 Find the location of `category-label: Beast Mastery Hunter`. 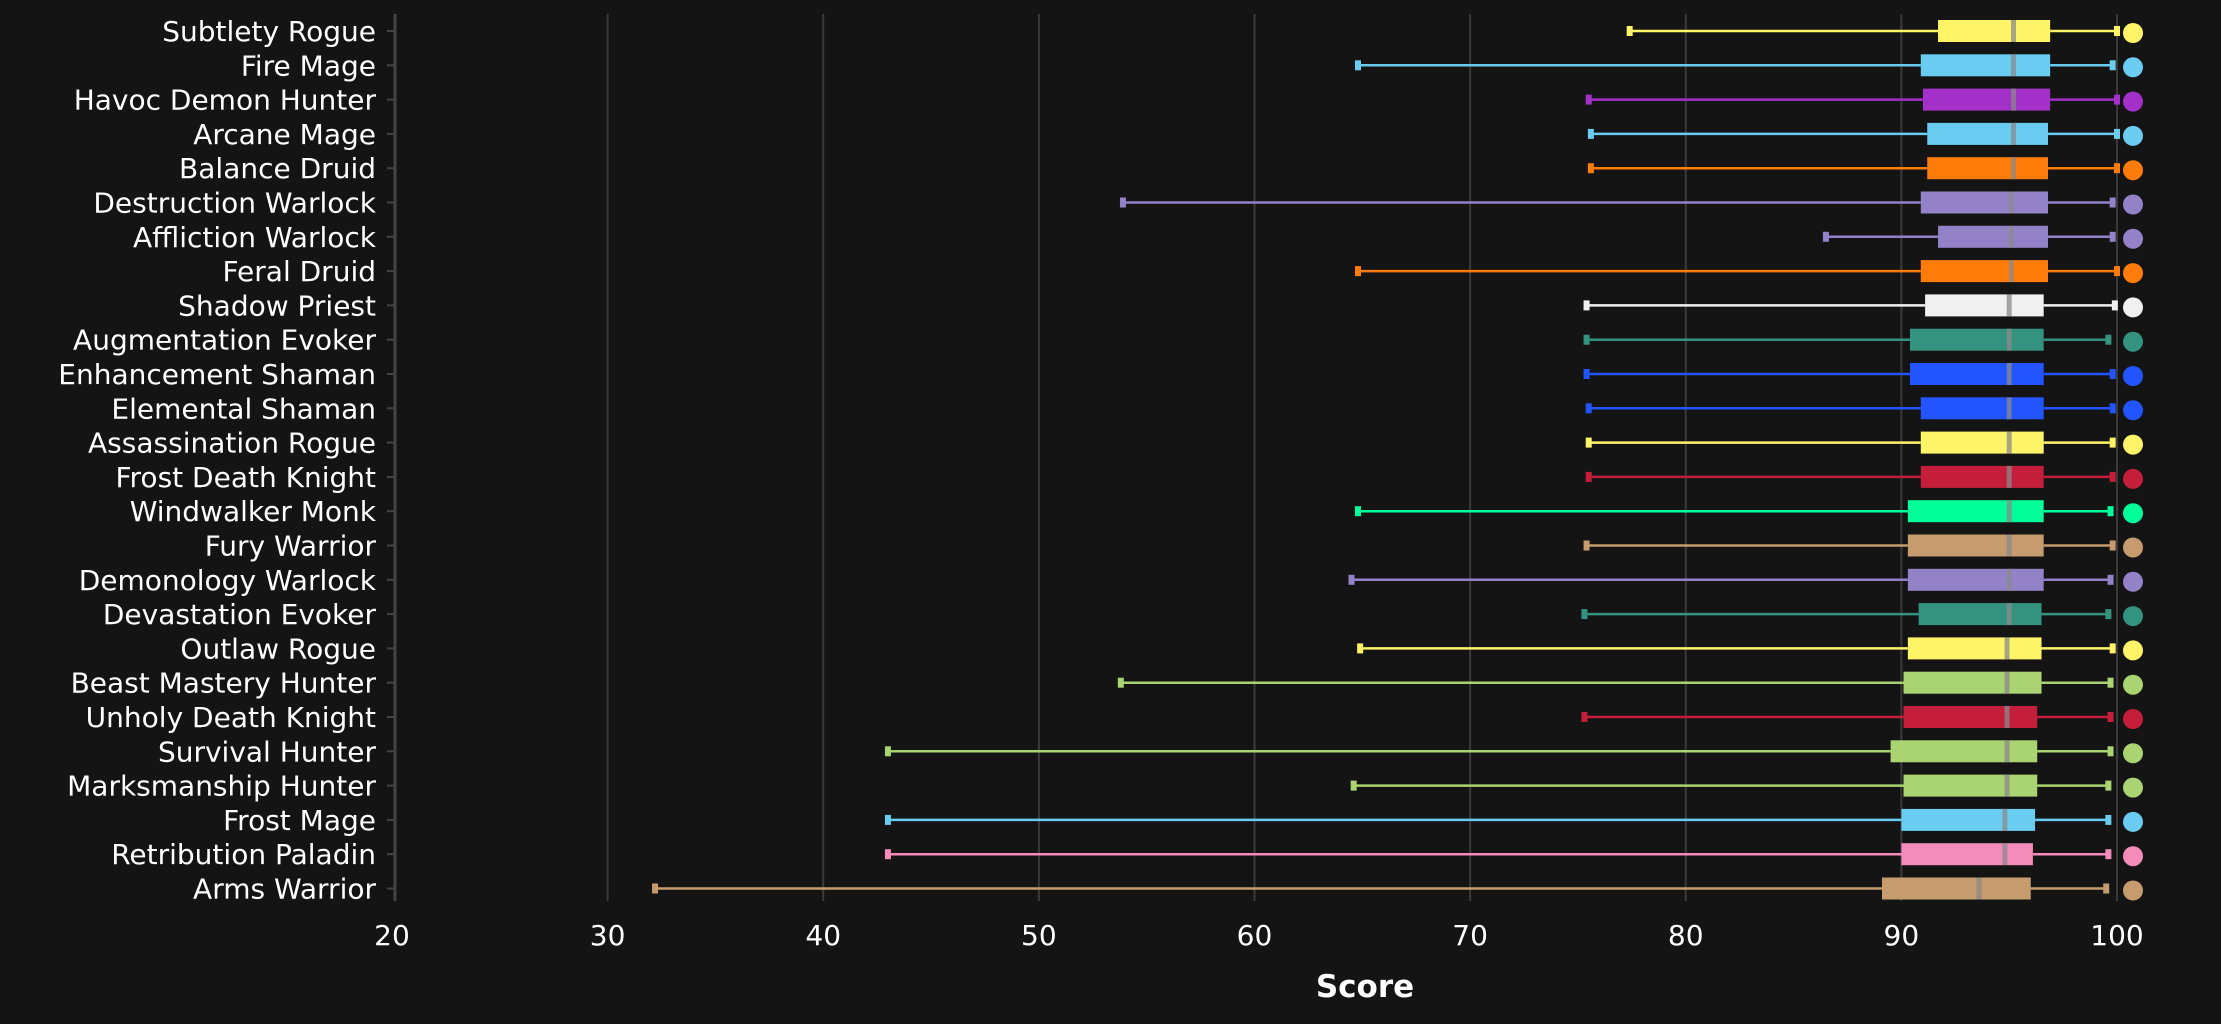

category-label: Beast Mastery Hunter is located at coordinates (224, 683).